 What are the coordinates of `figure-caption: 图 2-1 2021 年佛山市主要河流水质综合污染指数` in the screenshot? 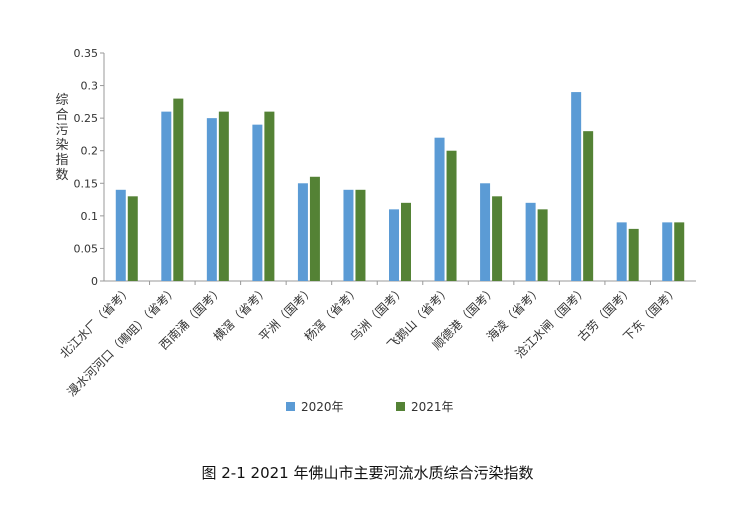 It's located at (367, 473).